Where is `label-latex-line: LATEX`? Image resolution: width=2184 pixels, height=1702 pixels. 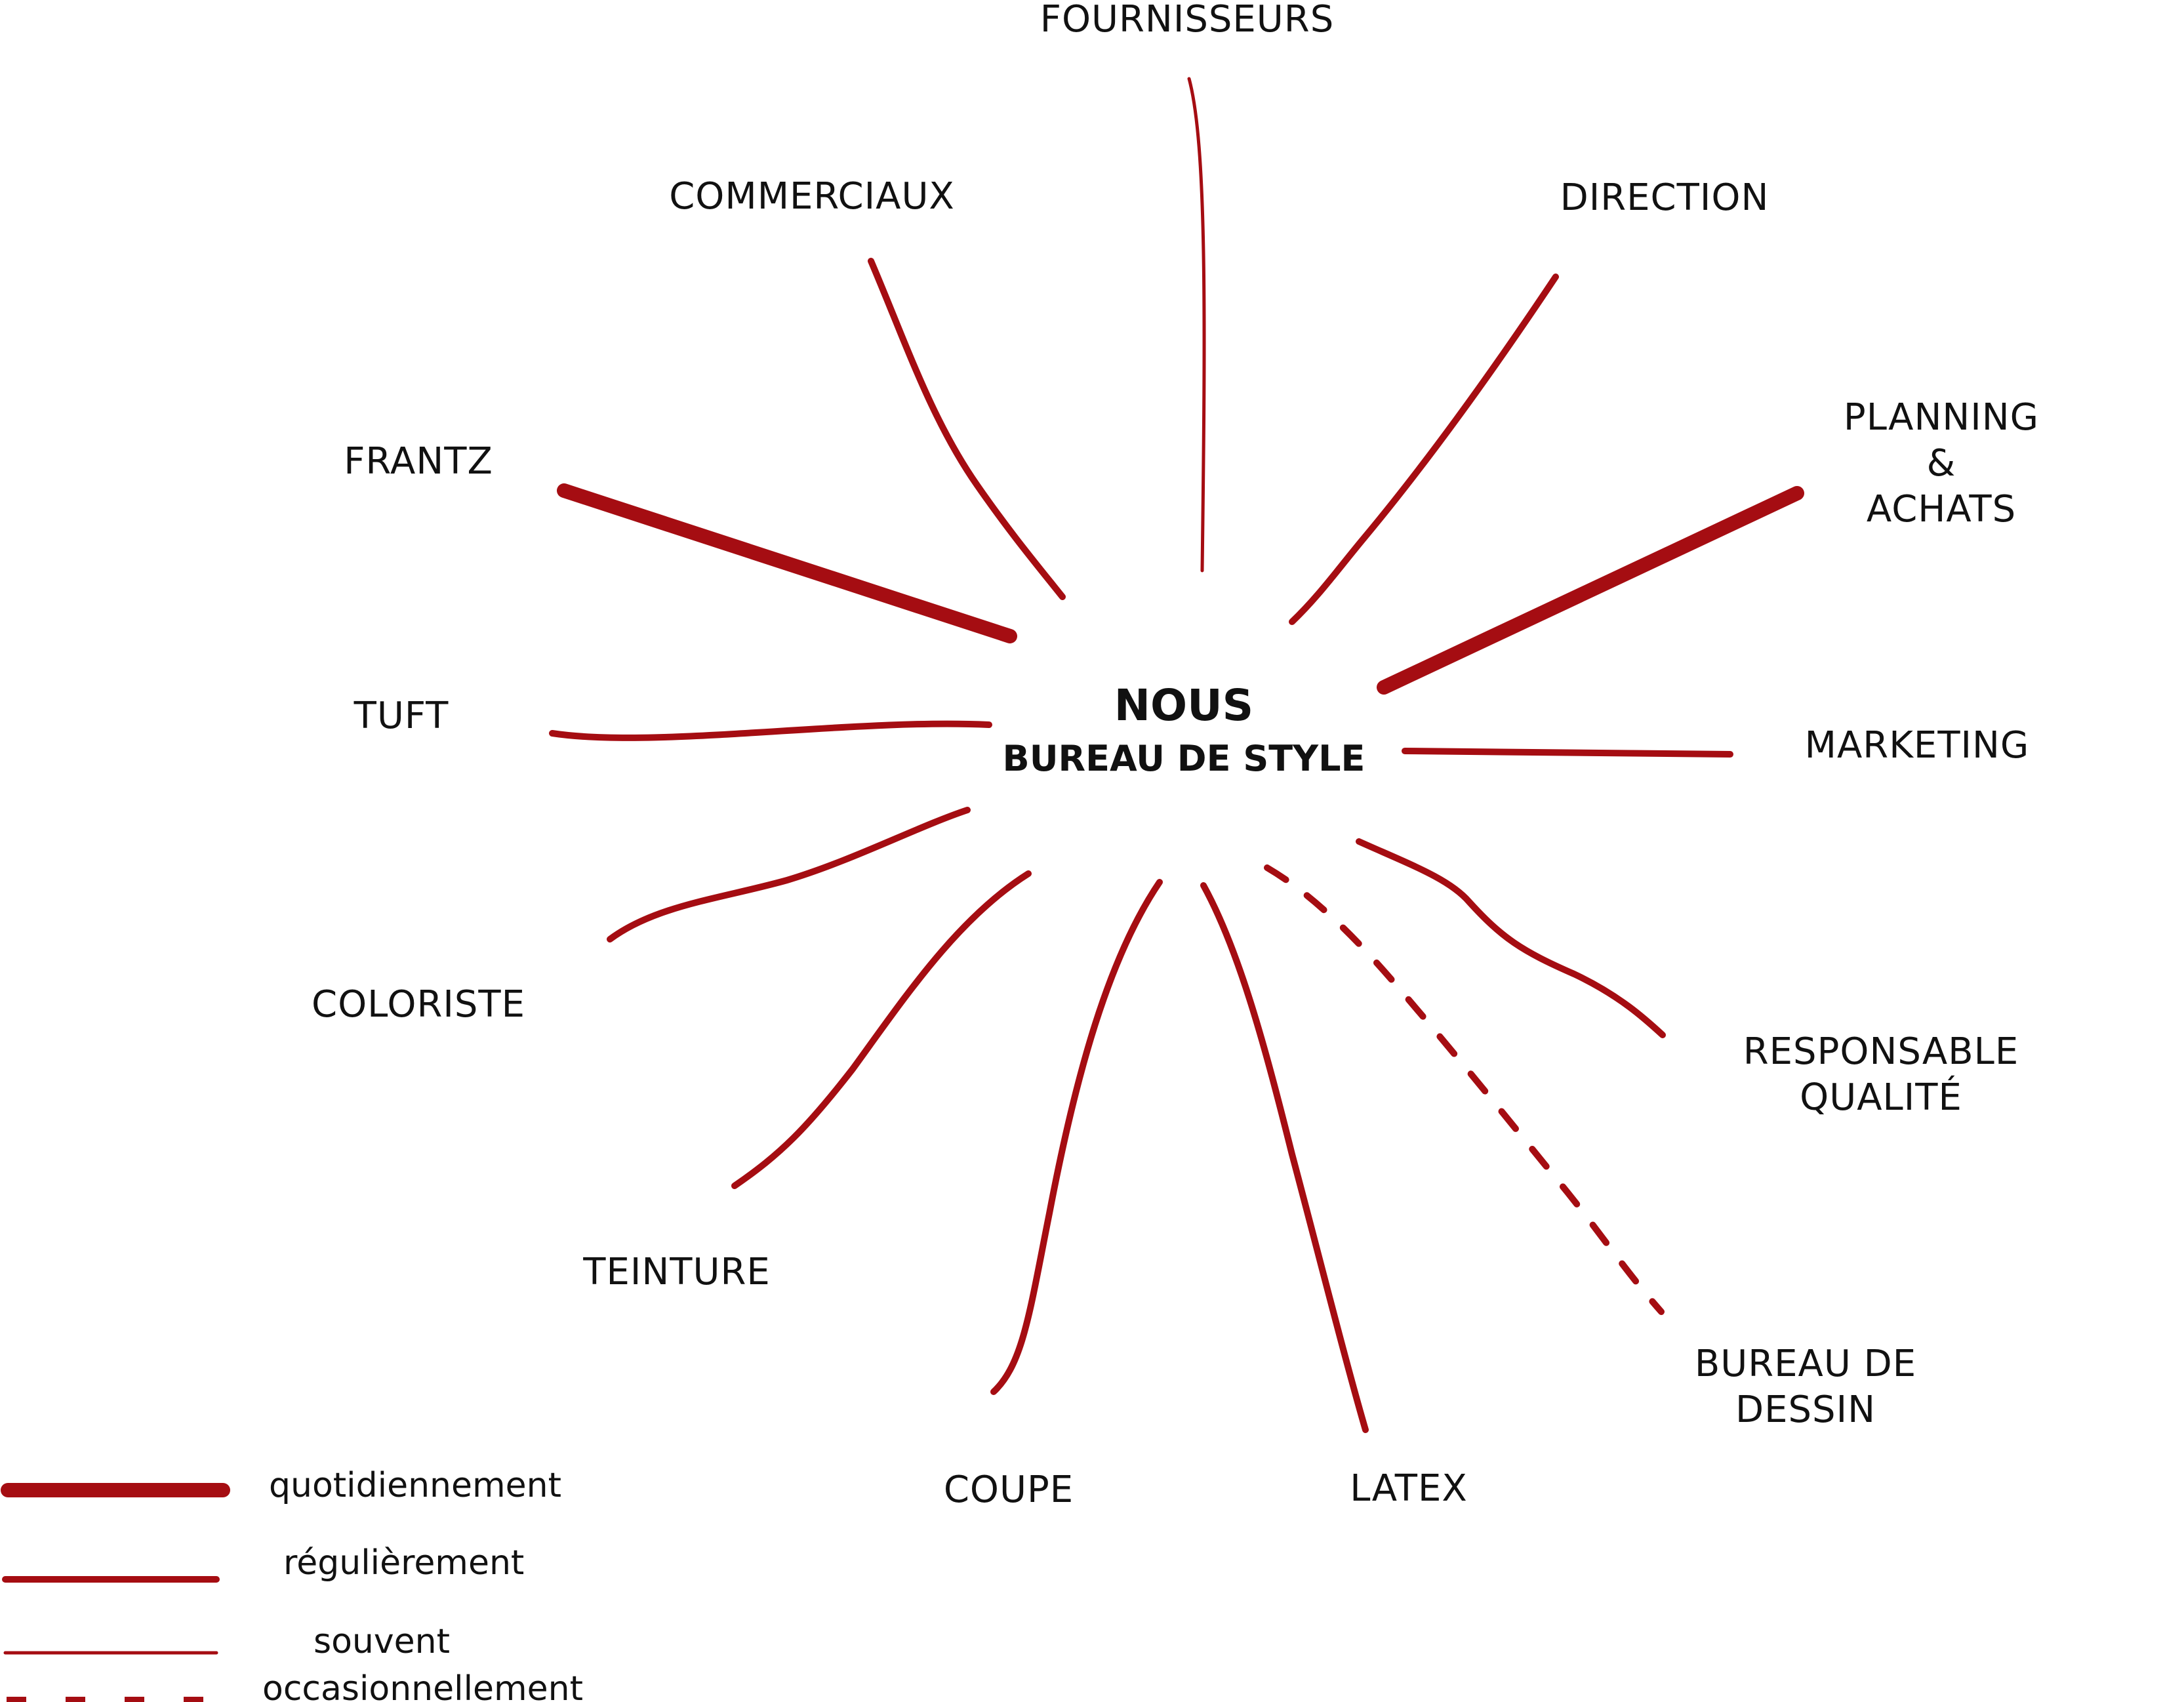 label-latex-line: LATEX is located at coordinates (1408, 1489).